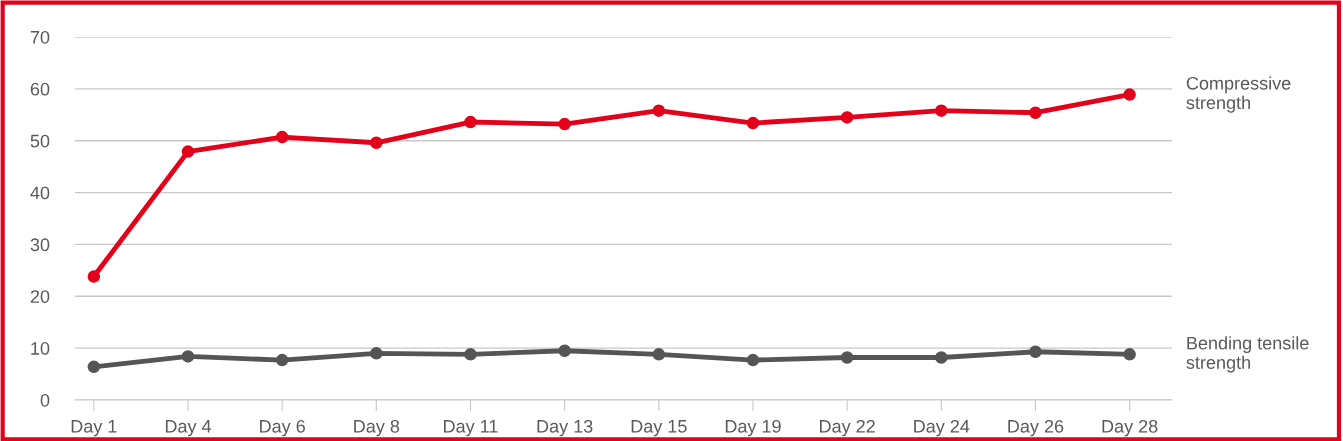 This screenshot has width=1343, height=441. I want to click on x-tick-label: Day 11, so click(471, 428).